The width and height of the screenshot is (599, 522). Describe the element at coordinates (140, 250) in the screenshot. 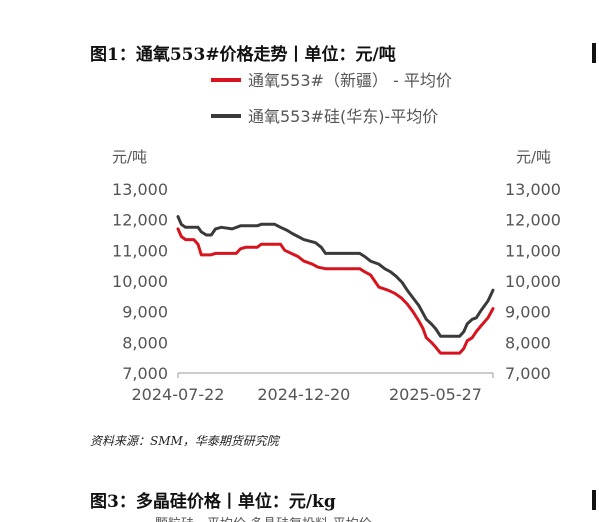

I see `y-tick-left: 11,000` at that location.